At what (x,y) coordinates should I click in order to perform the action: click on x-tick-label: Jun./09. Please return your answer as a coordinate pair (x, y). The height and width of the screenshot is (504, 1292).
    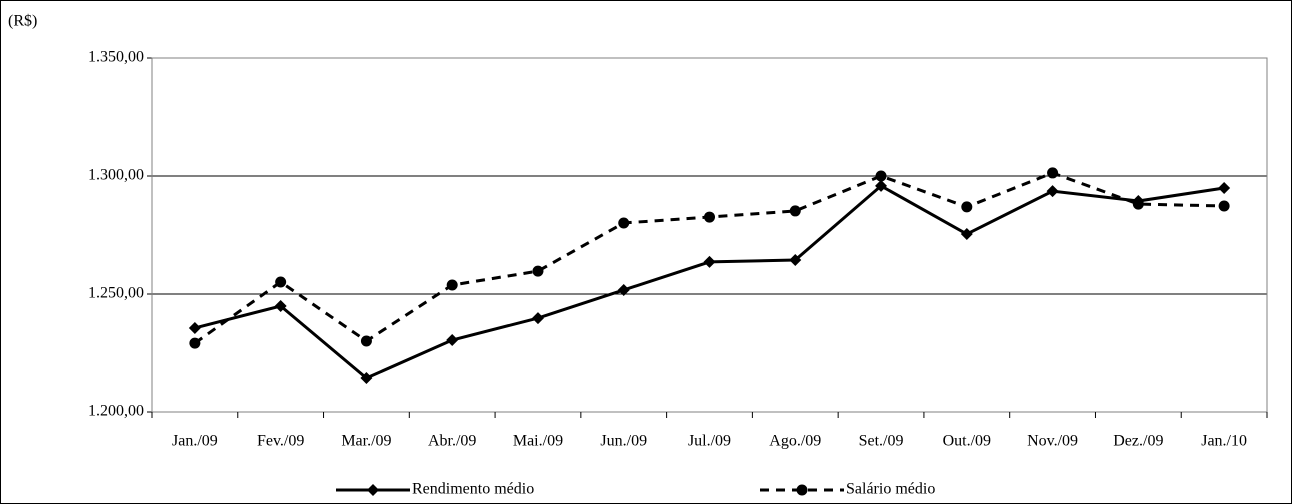
    Looking at the image, I should click on (623, 441).